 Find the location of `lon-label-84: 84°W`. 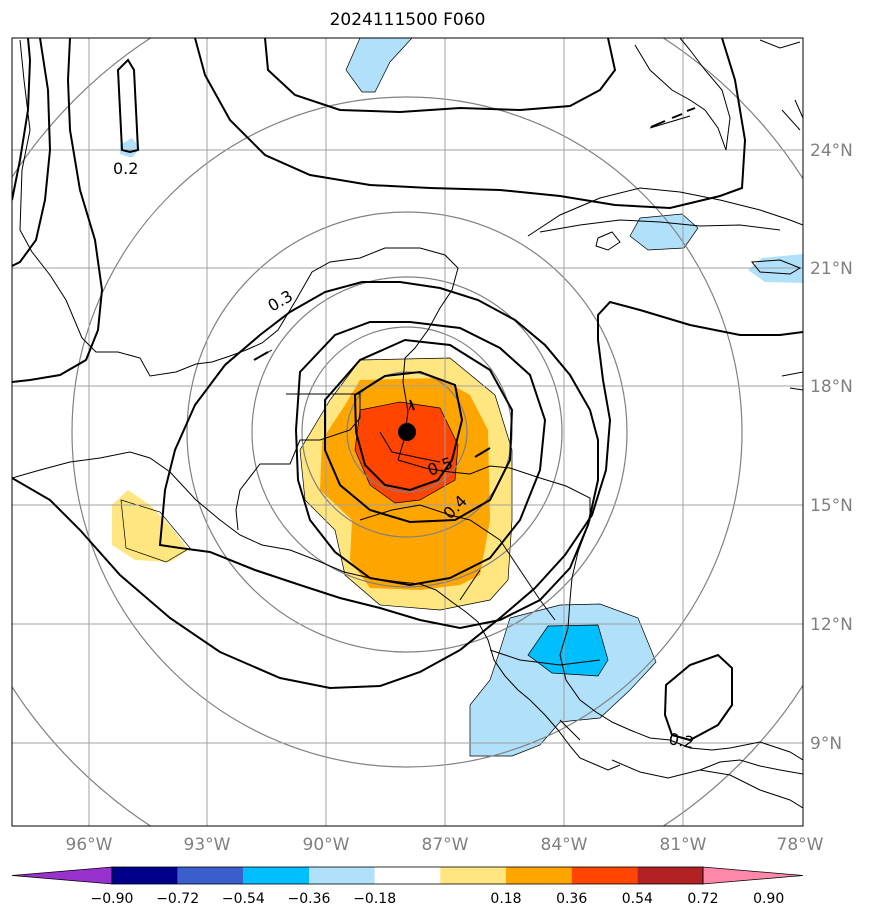

lon-label-84: 84°W is located at coordinates (564, 845).